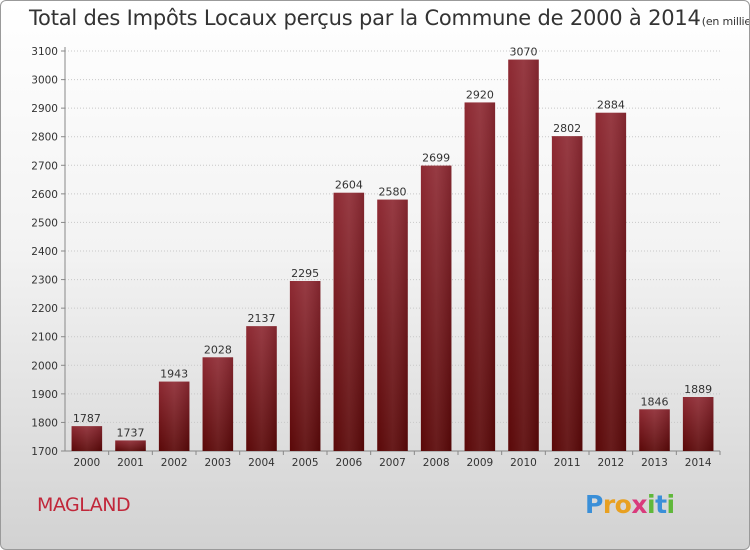 This screenshot has height=550, width=750. Describe the element at coordinates (305, 463) in the screenshot. I see `x-tick-label: 2005` at that location.